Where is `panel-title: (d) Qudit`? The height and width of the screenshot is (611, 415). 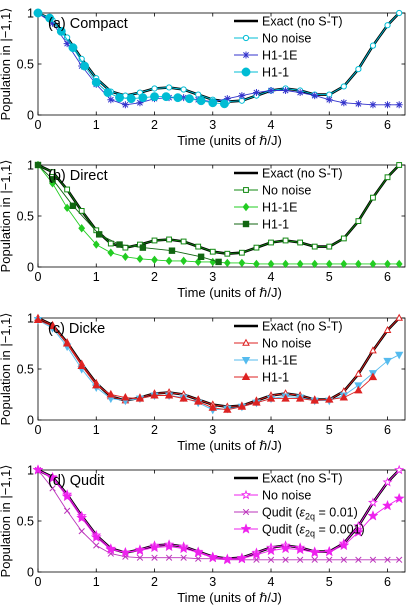 panel-title: (d) Qudit is located at coordinates (76, 481).